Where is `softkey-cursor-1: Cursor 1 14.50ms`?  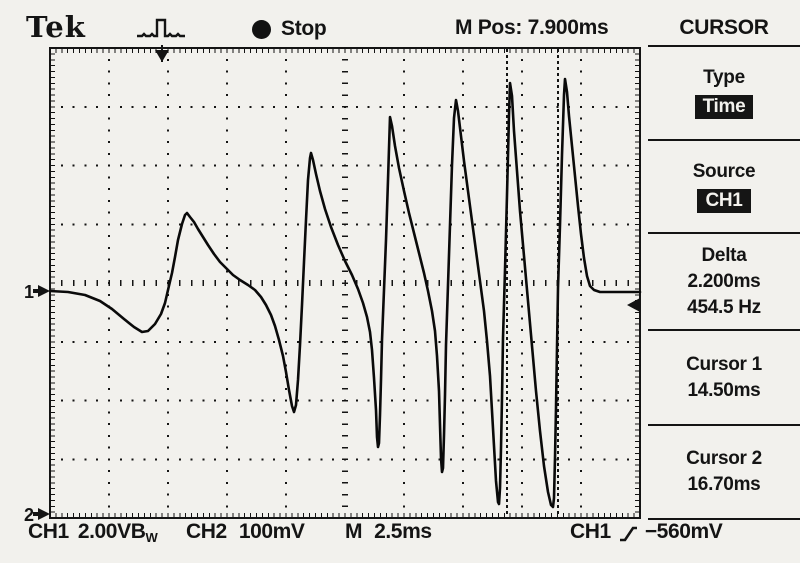
softkey-cursor-1: Cursor 1 14.50ms is located at coordinates (724, 377).